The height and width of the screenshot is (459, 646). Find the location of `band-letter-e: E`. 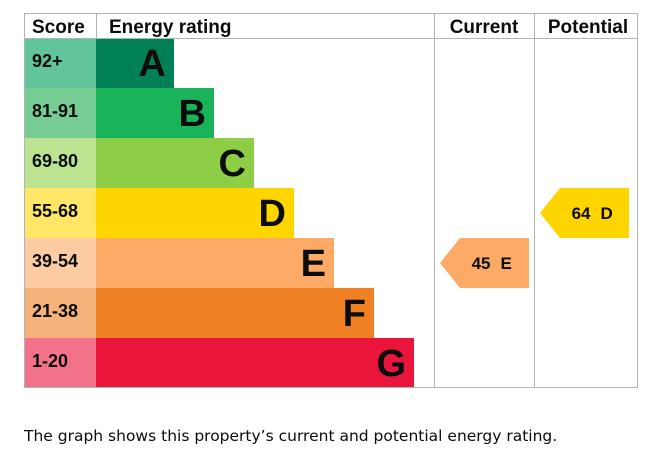

band-letter-e: E is located at coordinates (313, 264).